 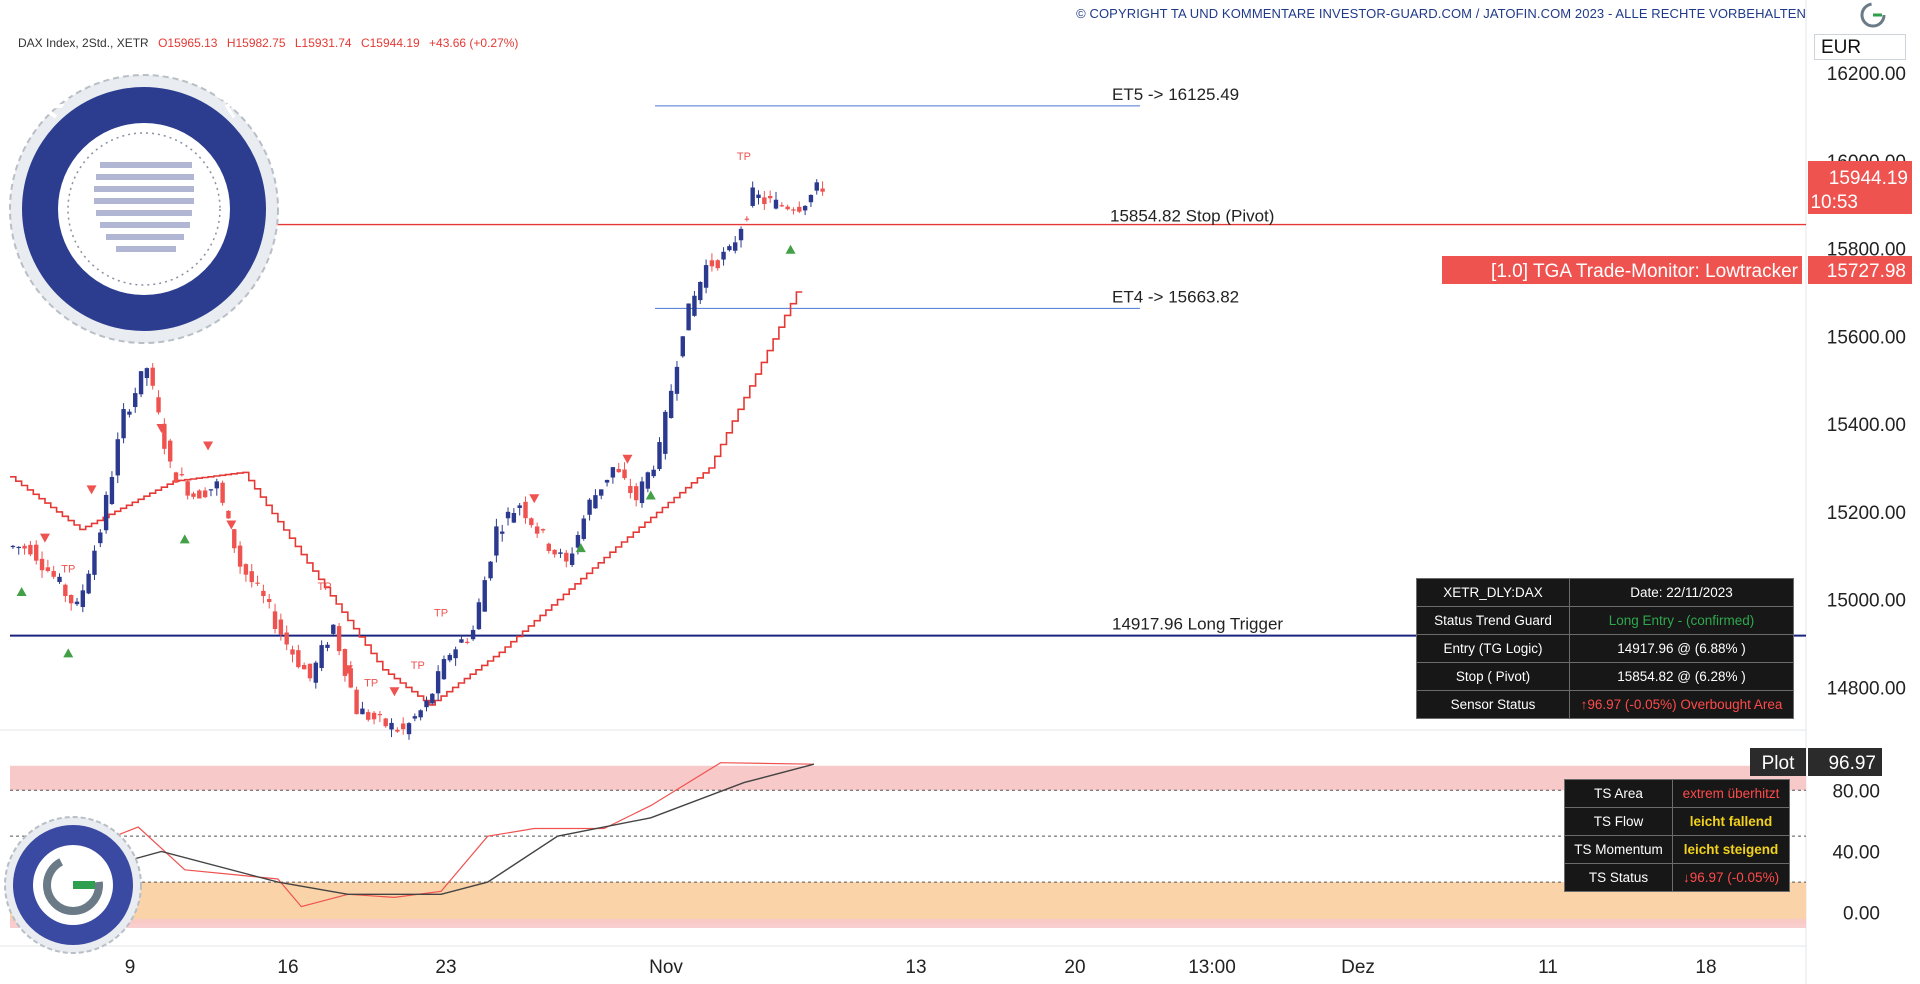 What do you see at coordinates (1645, 271) in the screenshot?
I see `tracker-name-text: [1.0] TGA Trade-Monitor: Lowtracker` at bounding box center [1645, 271].